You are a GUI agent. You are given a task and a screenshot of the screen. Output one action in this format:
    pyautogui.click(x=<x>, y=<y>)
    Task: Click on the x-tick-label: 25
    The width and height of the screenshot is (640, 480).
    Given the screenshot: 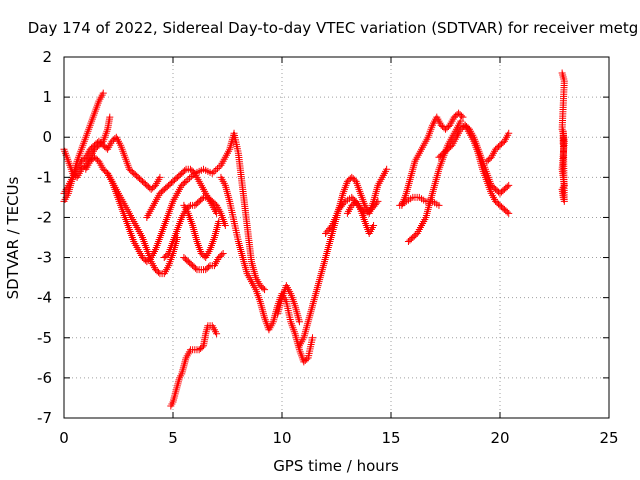 What is the action you would take?
    pyautogui.click(x=608, y=438)
    